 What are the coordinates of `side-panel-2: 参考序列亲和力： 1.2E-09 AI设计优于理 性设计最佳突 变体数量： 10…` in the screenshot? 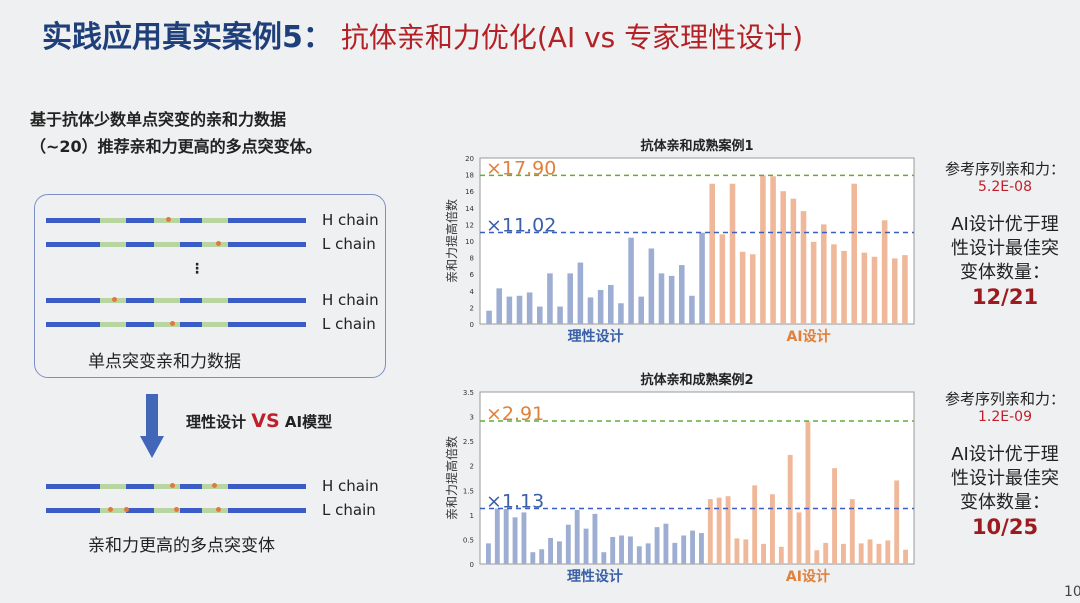 It's located at (1005, 463).